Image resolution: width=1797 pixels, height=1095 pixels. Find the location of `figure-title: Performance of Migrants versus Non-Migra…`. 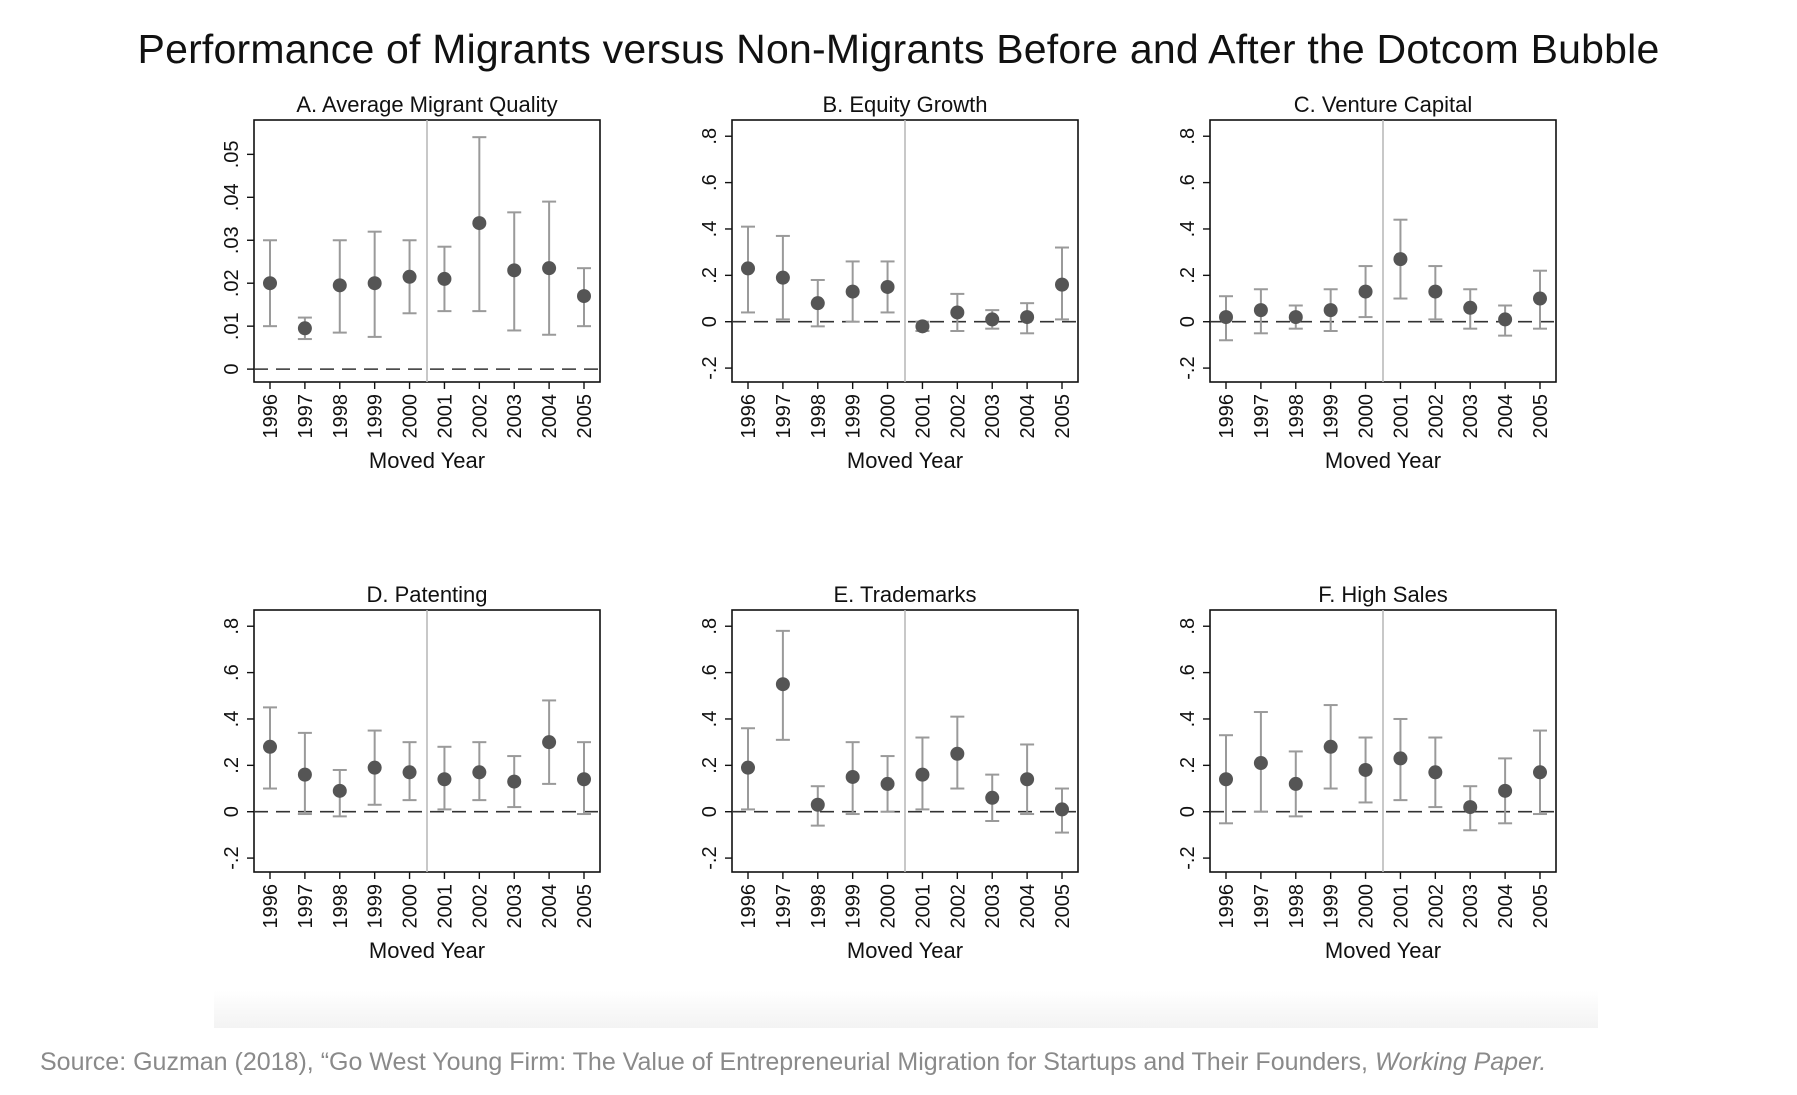

figure-title: Performance of Migrants versus Non-Migra… is located at coordinates (898, 49).